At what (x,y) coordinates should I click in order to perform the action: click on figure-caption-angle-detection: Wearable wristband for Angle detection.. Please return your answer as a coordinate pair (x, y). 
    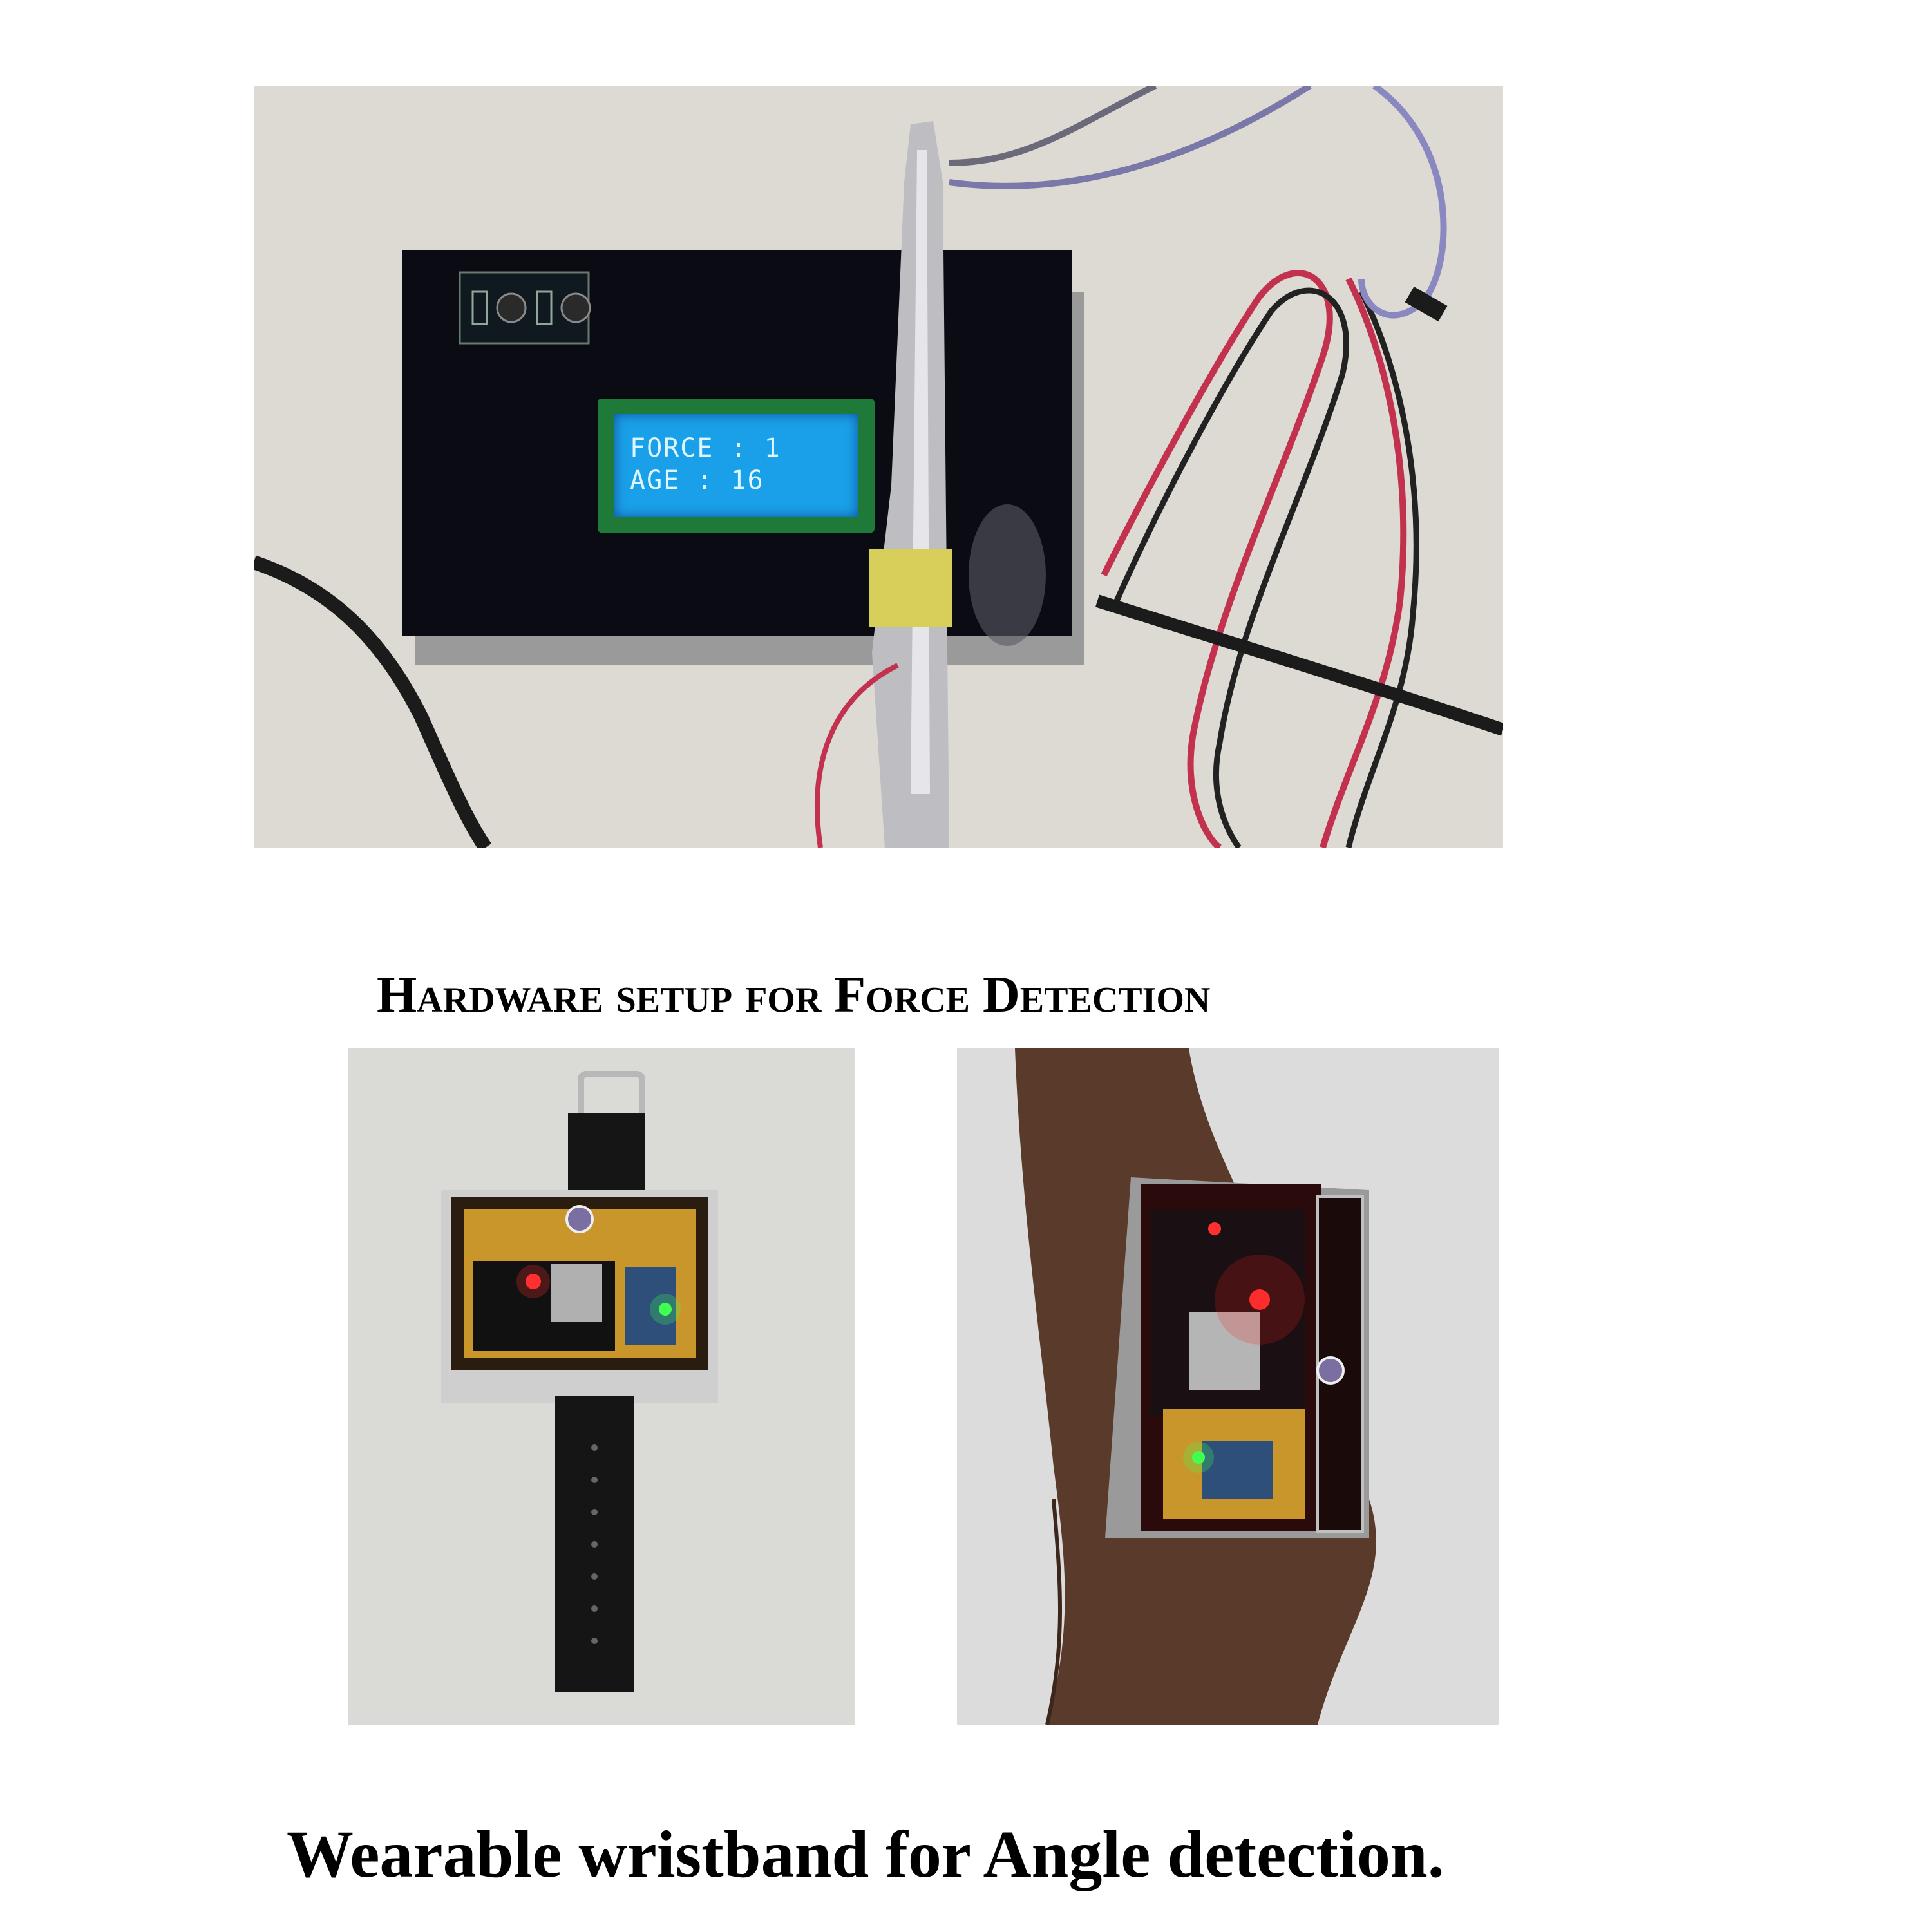
    Looking at the image, I should click on (866, 1854).